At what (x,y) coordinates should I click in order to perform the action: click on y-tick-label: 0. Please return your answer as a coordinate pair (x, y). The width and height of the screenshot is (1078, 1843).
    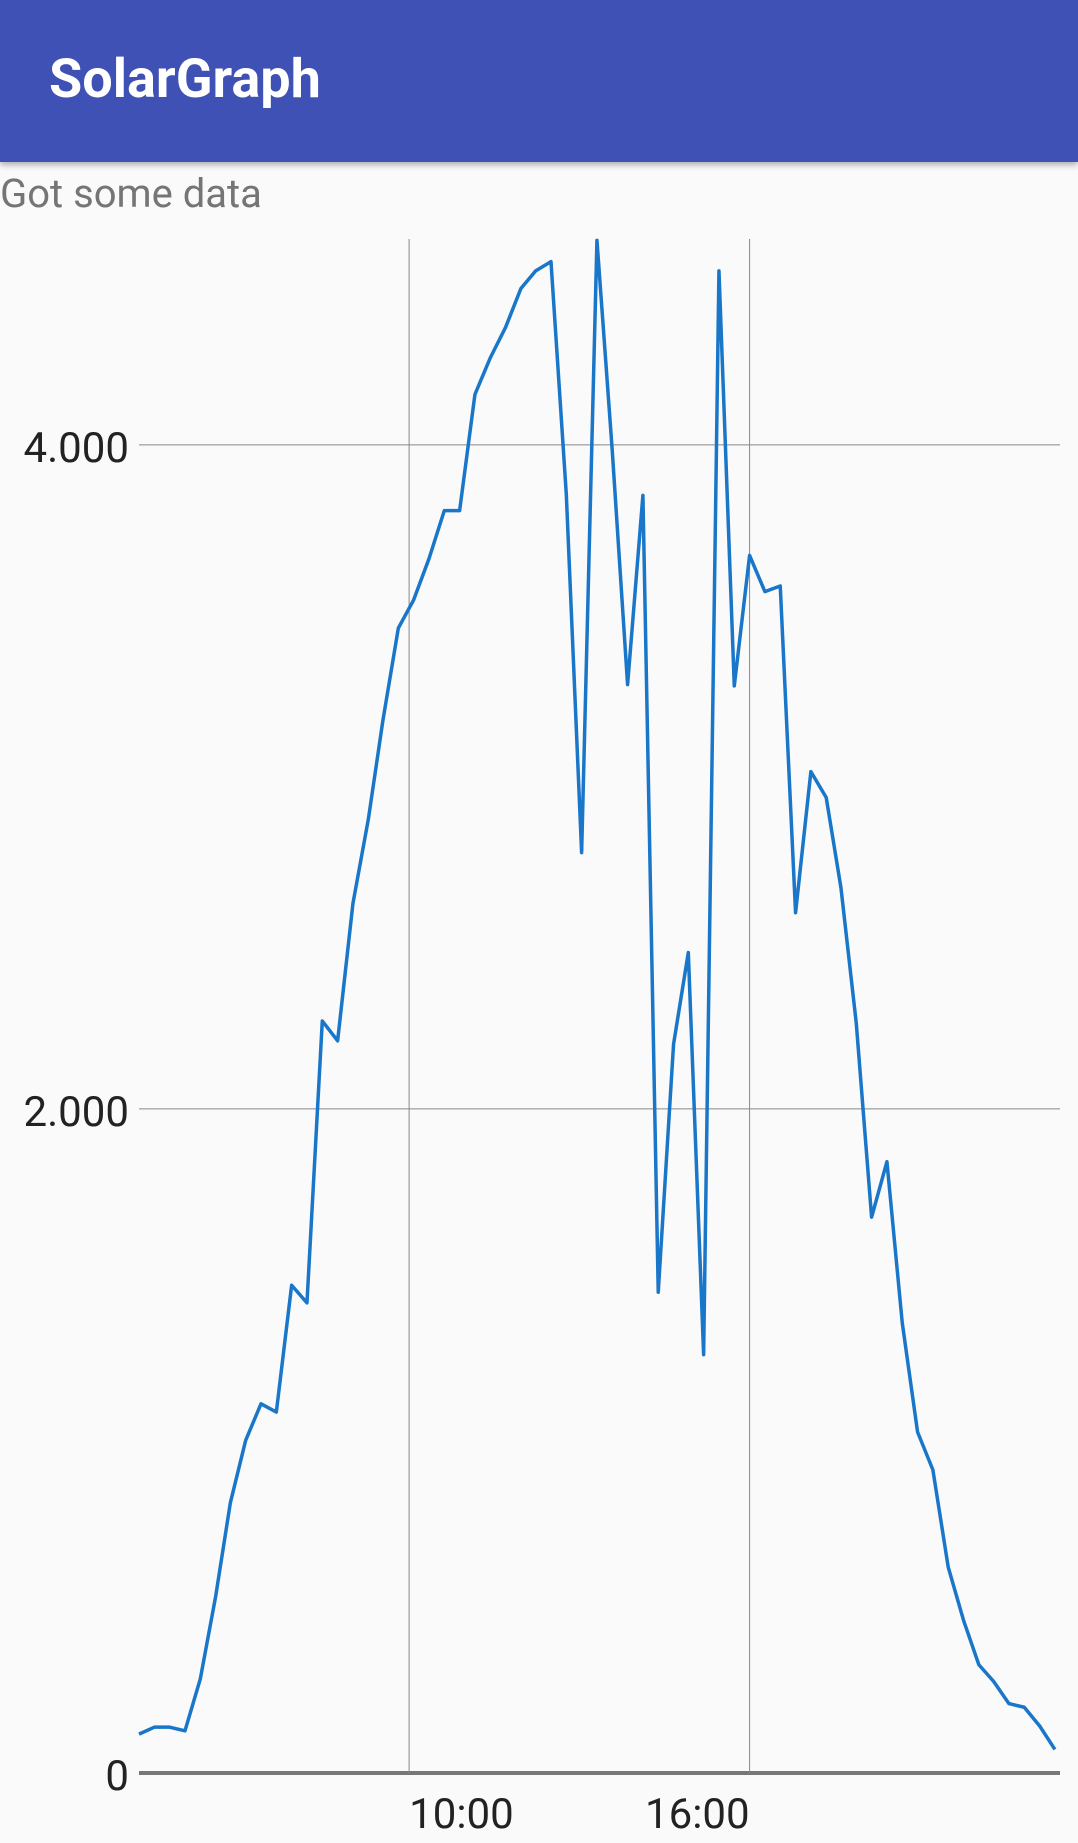
    Looking at the image, I should click on (117, 1776).